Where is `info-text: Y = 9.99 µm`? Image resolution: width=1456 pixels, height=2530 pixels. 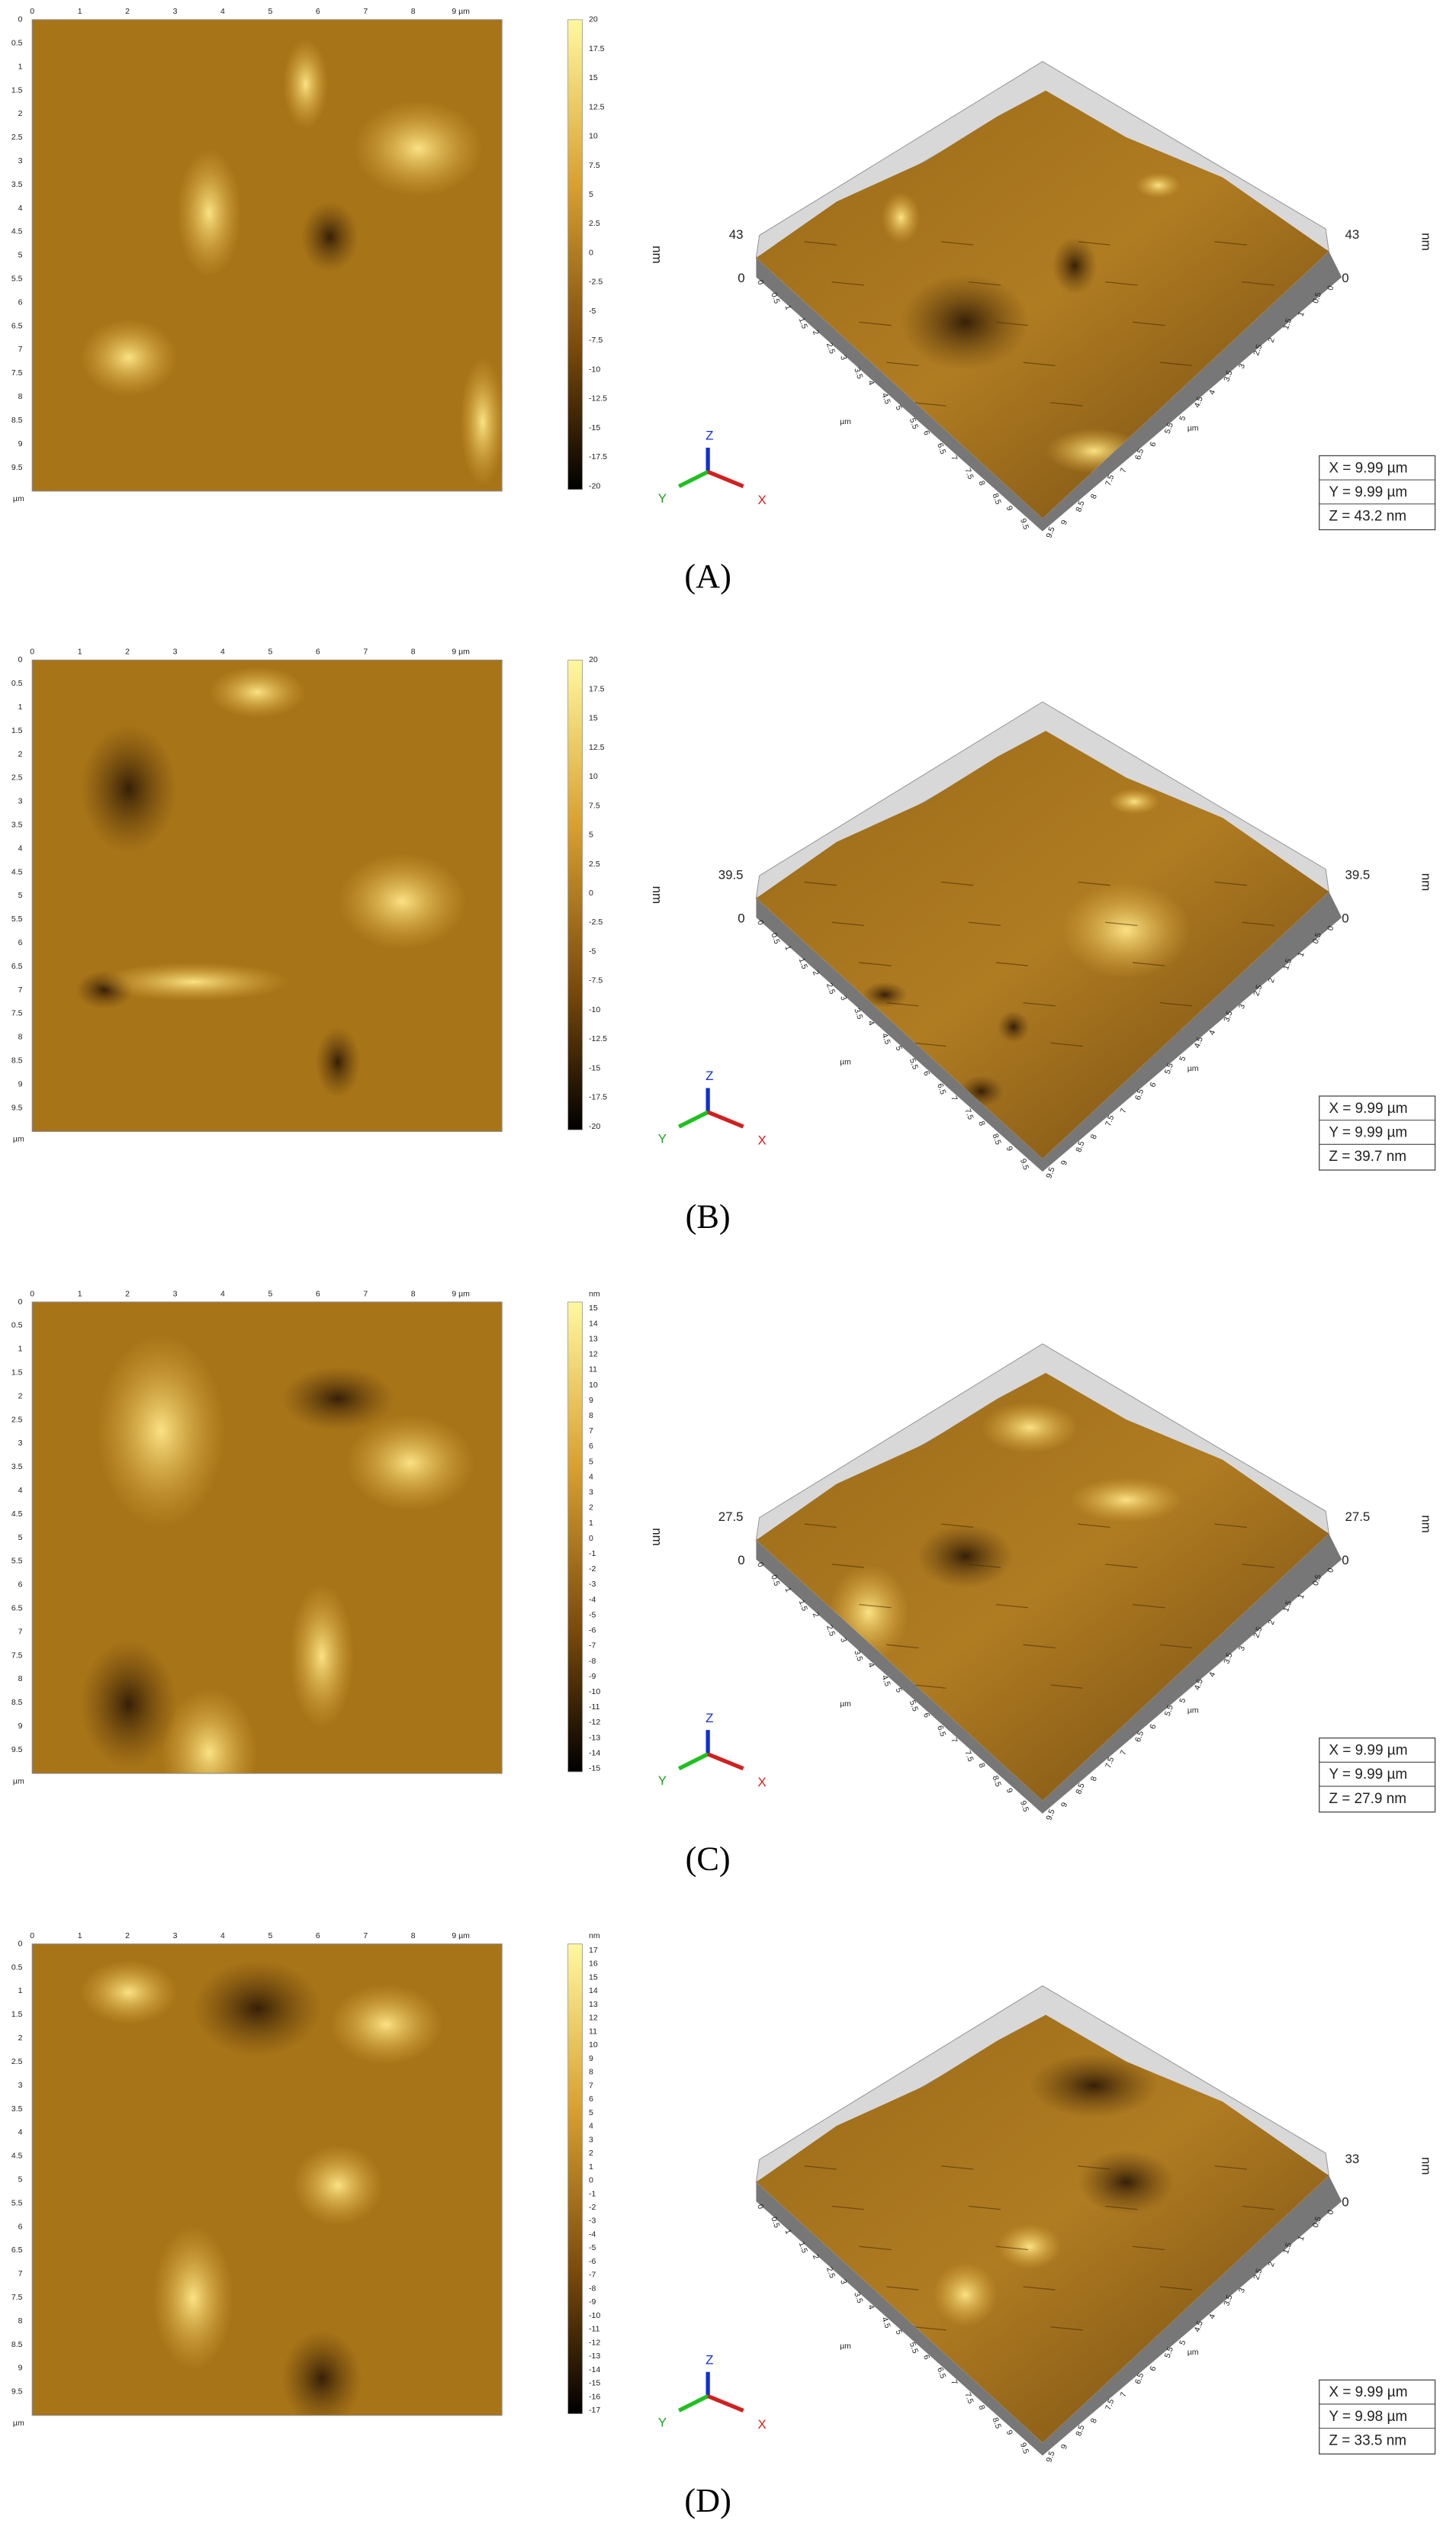 info-text: Y = 9.99 µm is located at coordinates (1368, 1775).